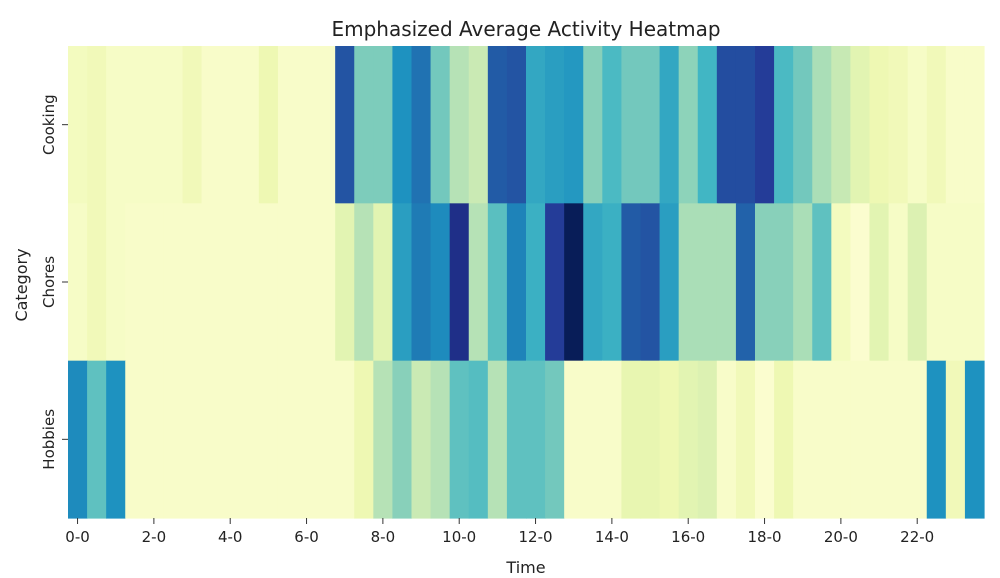  What do you see at coordinates (21, 284) in the screenshot?
I see `y-axis-label: Category` at bounding box center [21, 284].